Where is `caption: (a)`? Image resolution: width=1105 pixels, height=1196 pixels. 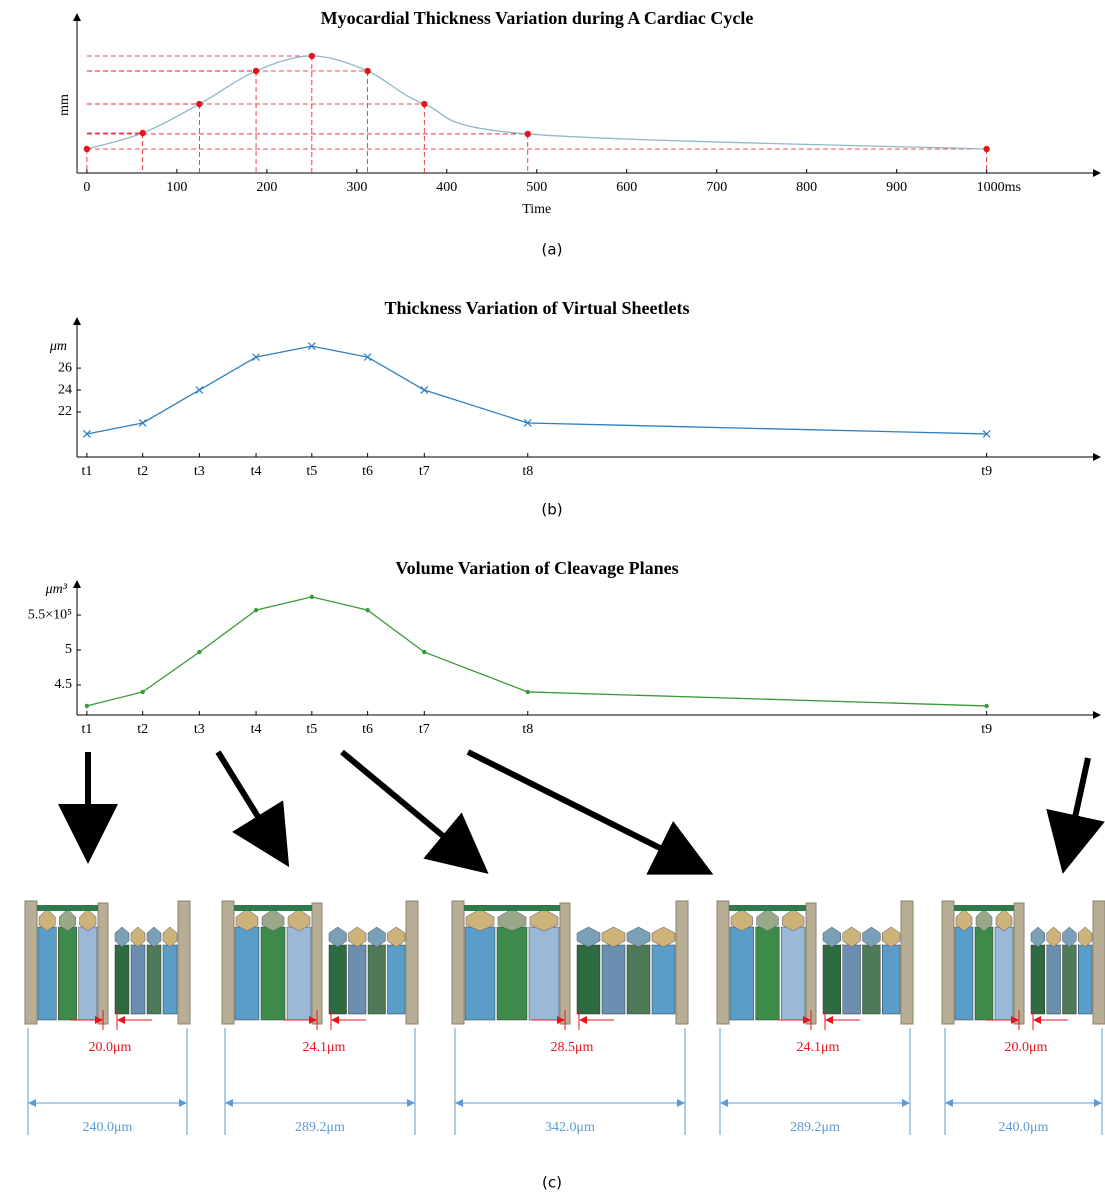
caption: (a) is located at coordinates (552, 250).